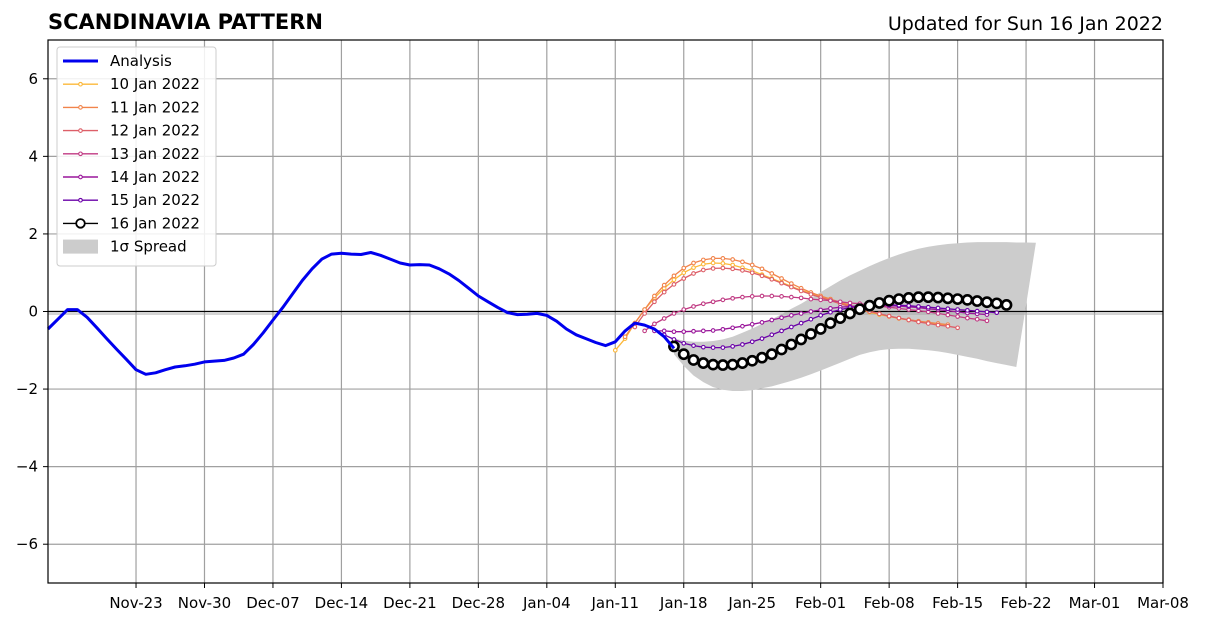 This screenshot has width=1205, height=622. I want to click on x-tick-label: Mar-08, so click(1163, 603).